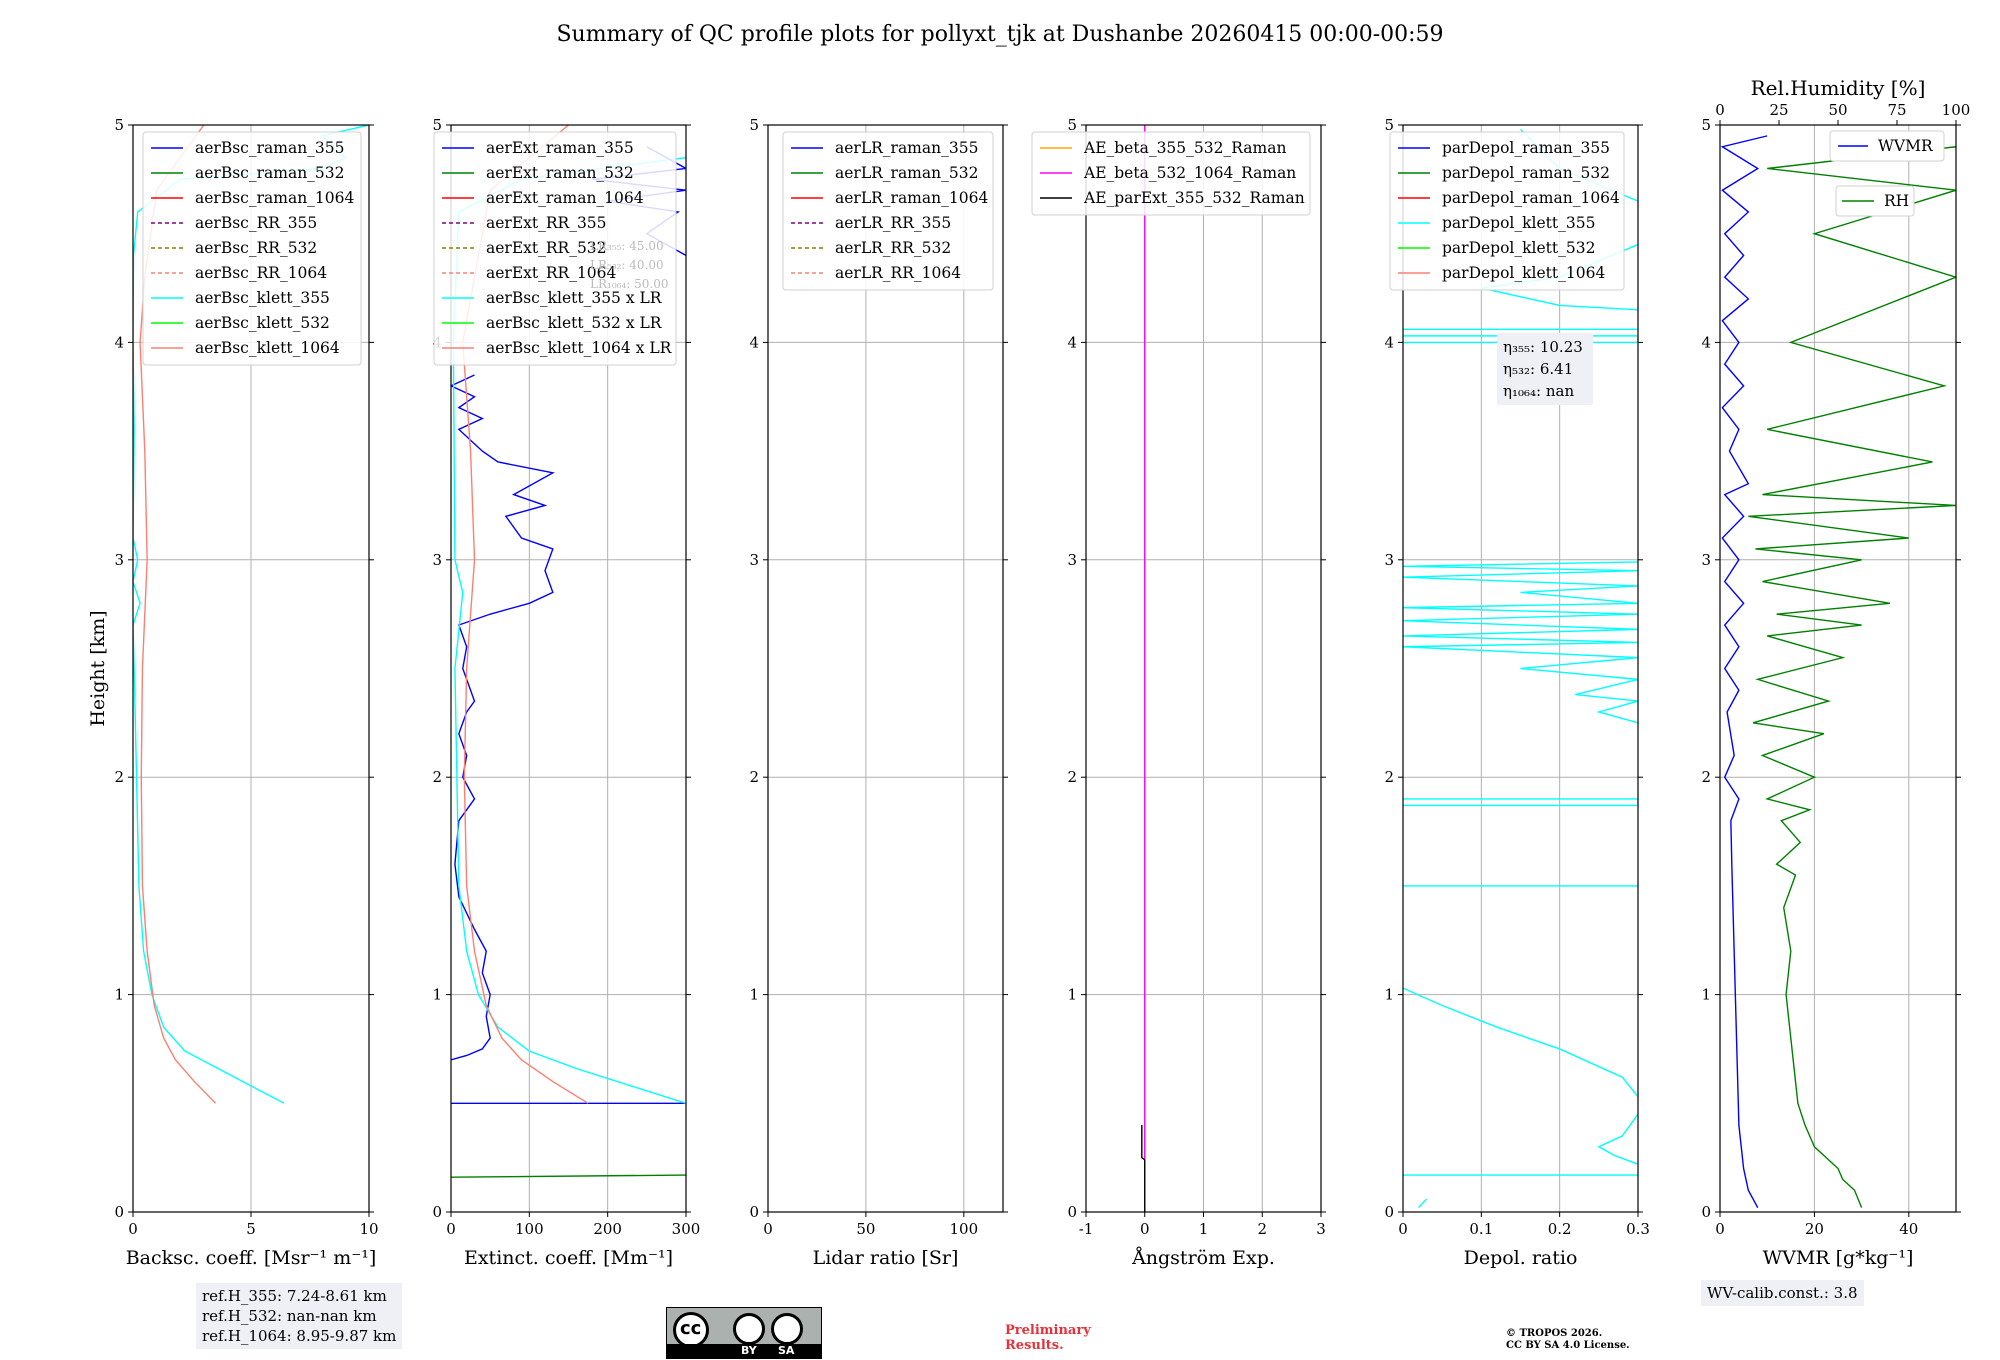 The height and width of the screenshot is (1360, 2000). I want to click on legend-entry: AE_beta_532_1064_Raman, so click(1189, 173).